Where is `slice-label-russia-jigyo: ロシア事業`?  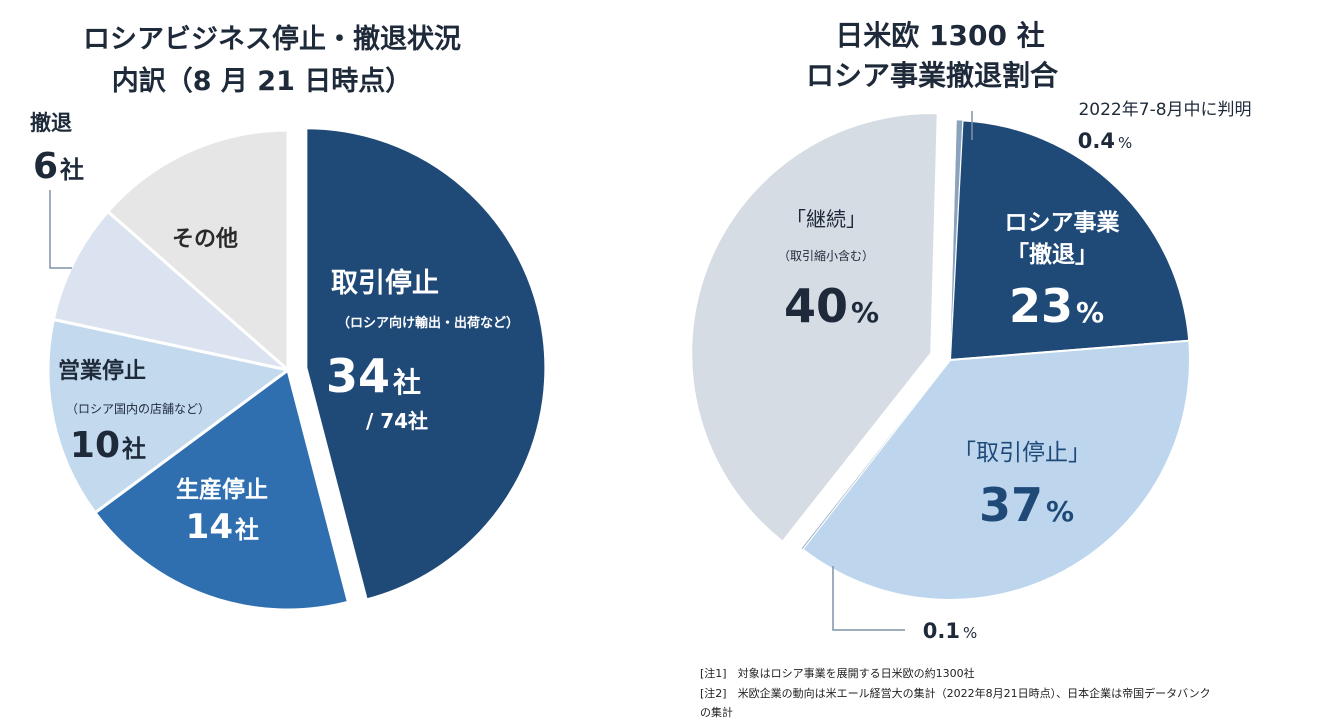
slice-label-russia-jigyo: ロシア事業 is located at coordinates (1063, 222).